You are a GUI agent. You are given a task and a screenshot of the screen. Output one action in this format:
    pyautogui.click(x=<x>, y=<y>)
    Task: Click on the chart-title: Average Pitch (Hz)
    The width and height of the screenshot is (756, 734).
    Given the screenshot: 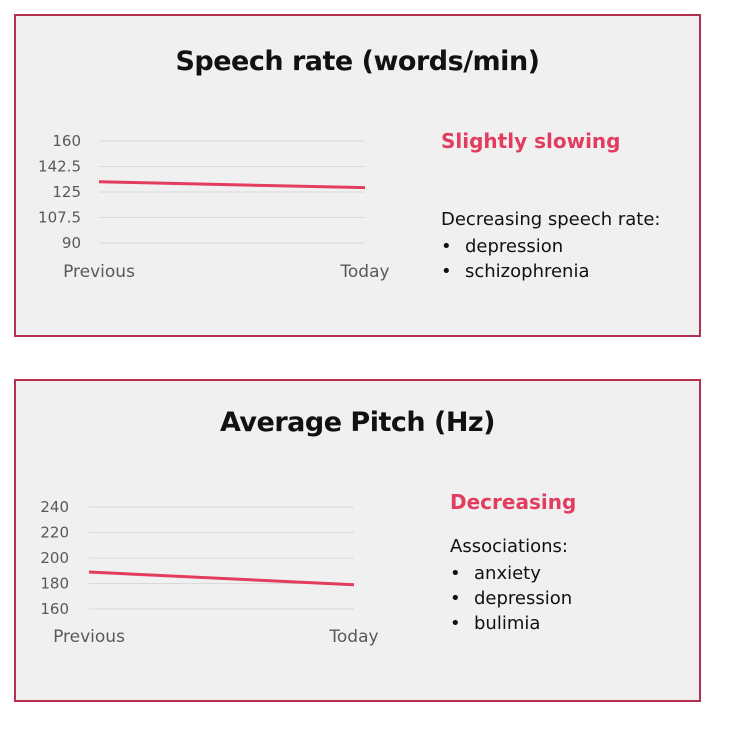 What is the action you would take?
    pyautogui.click(x=358, y=422)
    